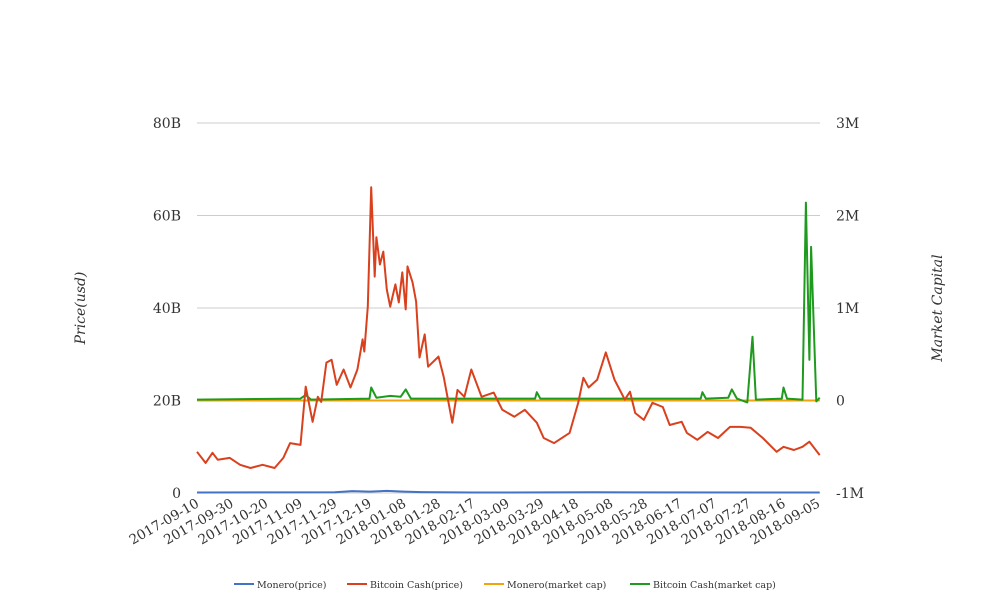 This screenshot has width=1008, height=616. Describe the element at coordinates (847, 124) in the screenshot. I see `right-tick-label: 3M` at that location.